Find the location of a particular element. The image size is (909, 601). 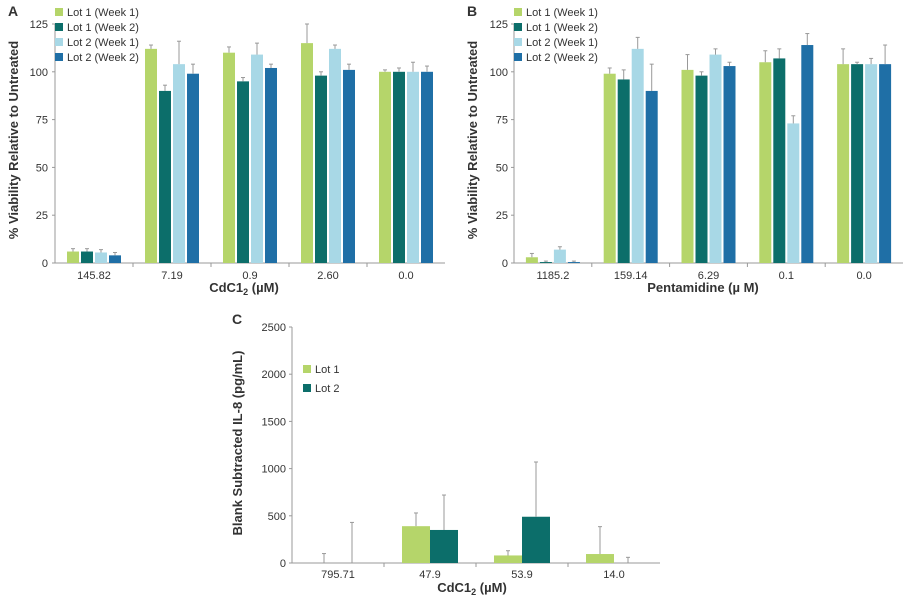

panel-a-ytick-label: 25 is located at coordinates (42, 216).